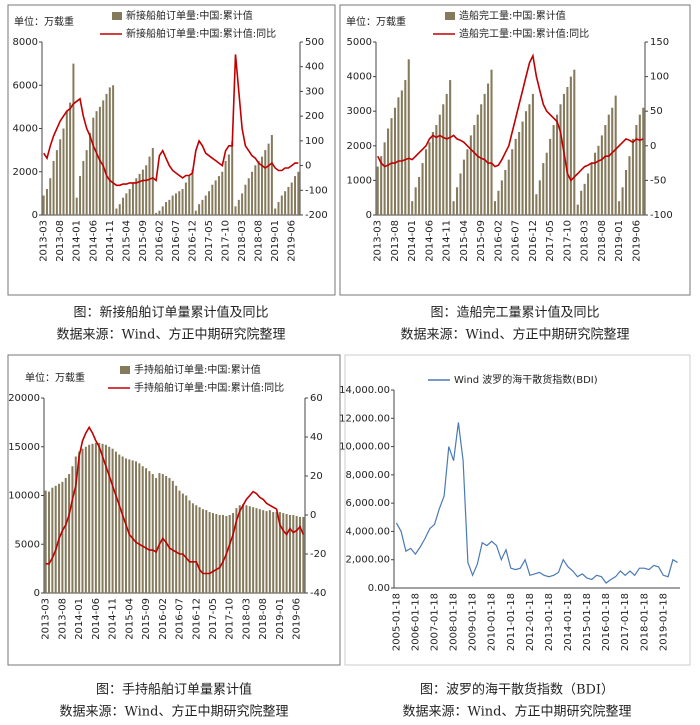 This screenshot has width=700, height=725. I want to click on legend-label: 造船完工量:中国:累计值:同比, so click(524, 33).